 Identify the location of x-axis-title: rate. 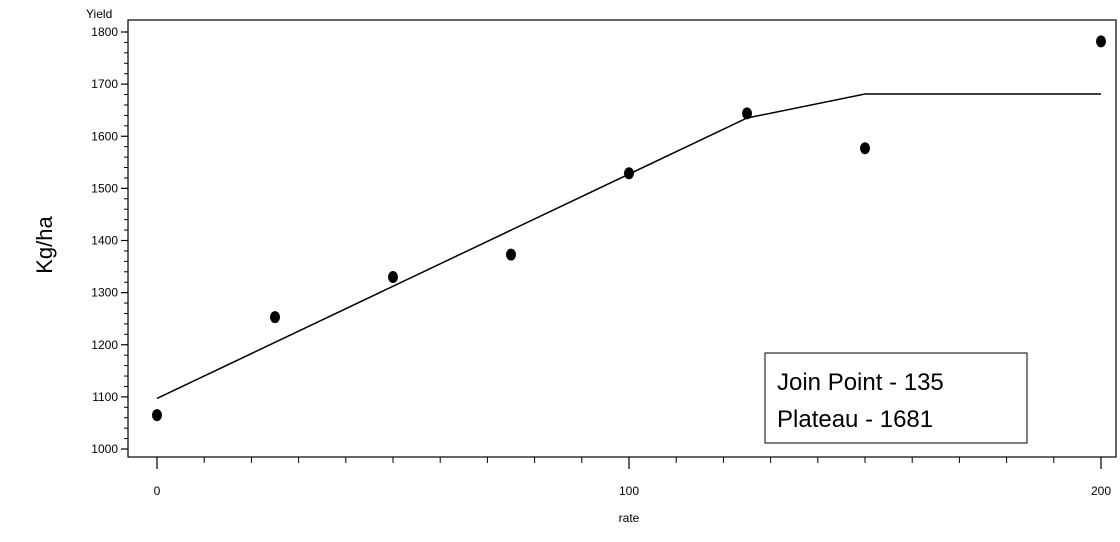
(629, 518).